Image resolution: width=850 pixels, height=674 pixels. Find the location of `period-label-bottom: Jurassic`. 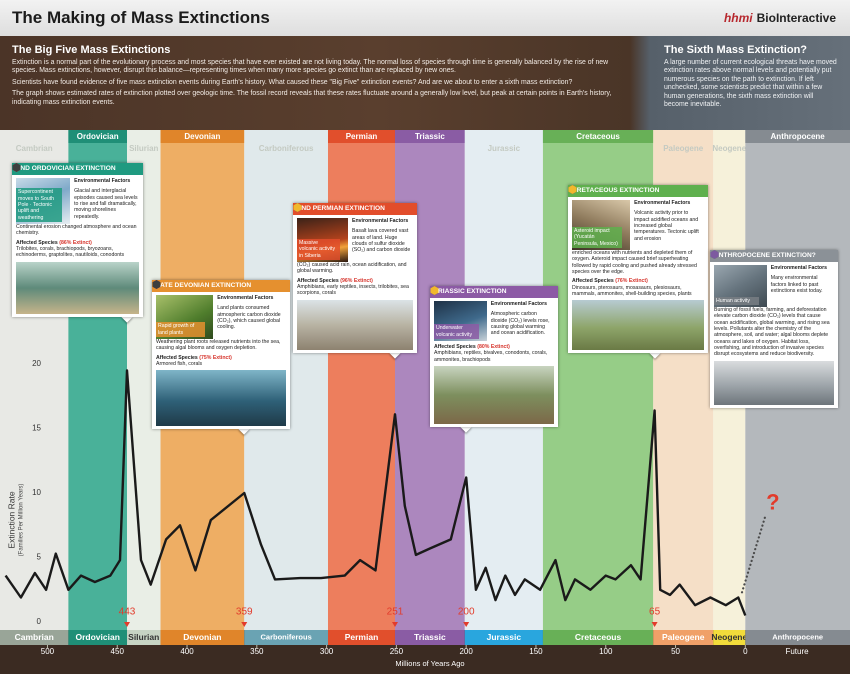

period-label-bottom: Jurassic is located at coordinates (504, 637).